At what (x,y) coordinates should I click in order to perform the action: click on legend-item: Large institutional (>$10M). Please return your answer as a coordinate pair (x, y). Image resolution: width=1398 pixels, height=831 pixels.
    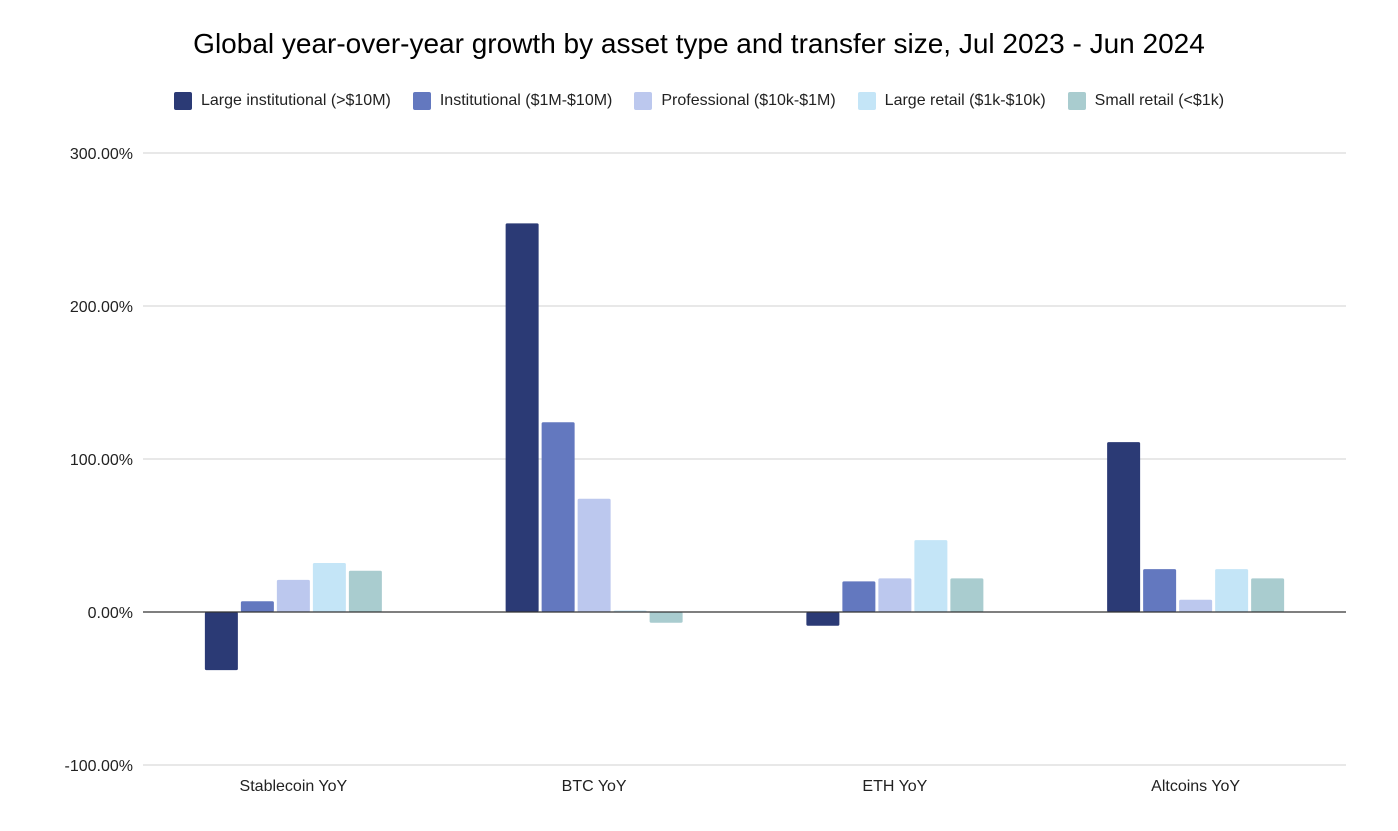
    Looking at the image, I should click on (282, 101).